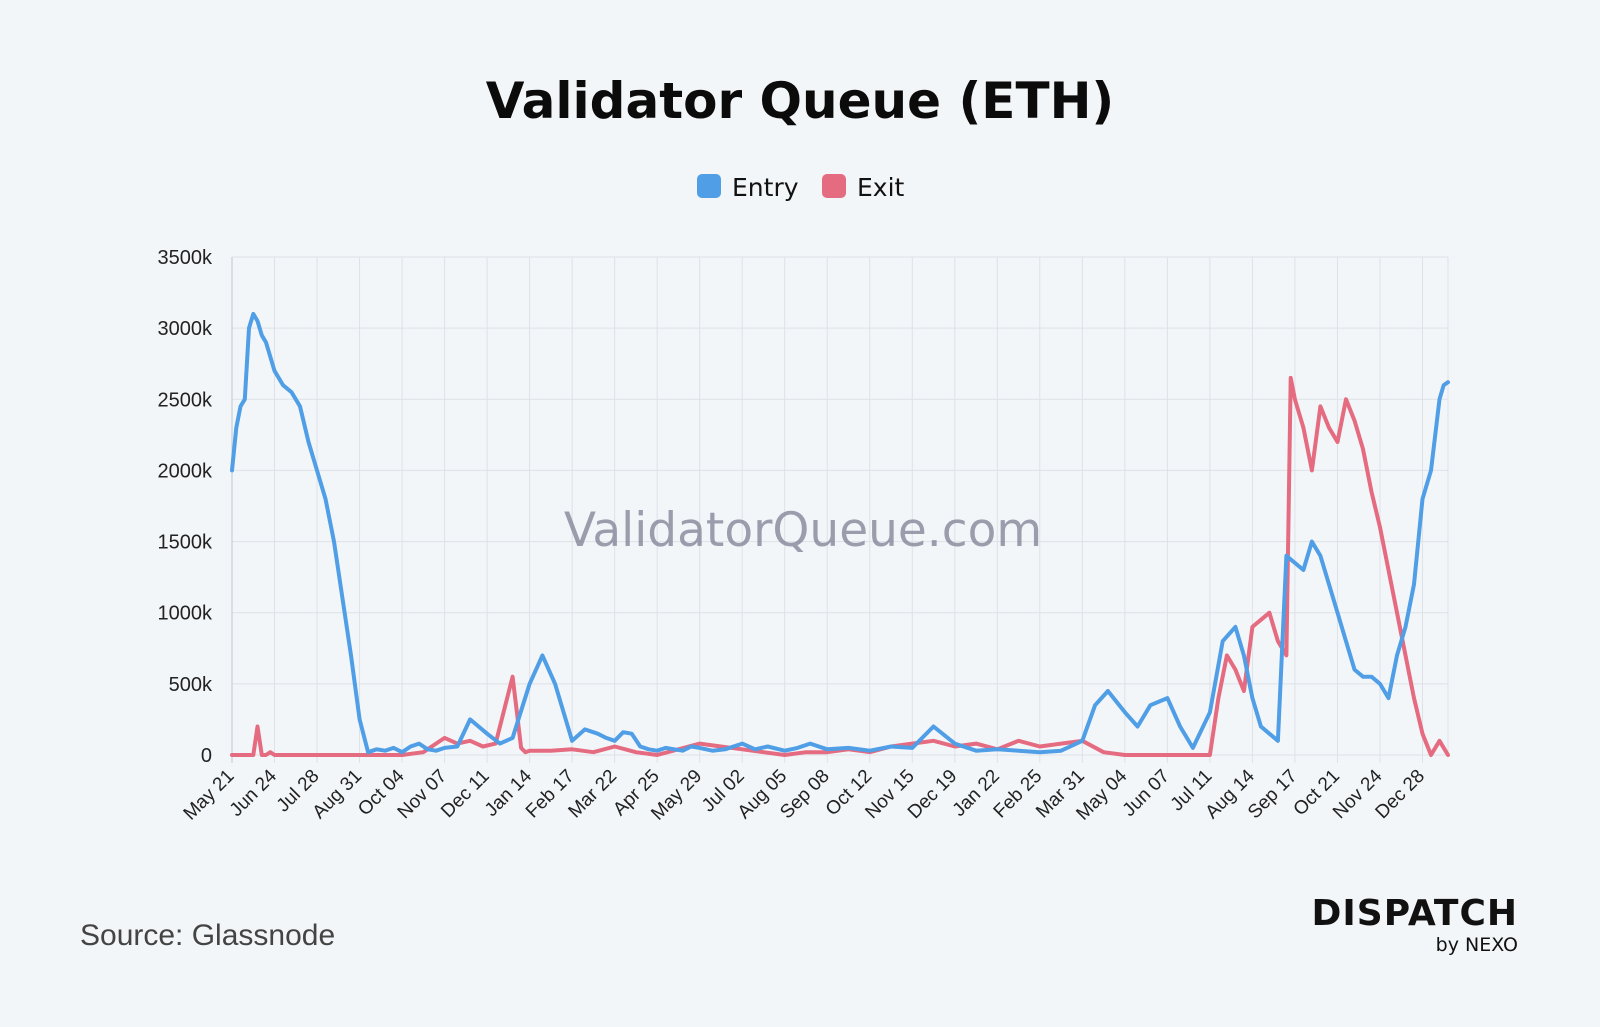 The width and height of the screenshot is (1600, 1027). Describe the element at coordinates (803, 530) in the screenshot. I see `watermark: ValidatorQueue.com` at that location.